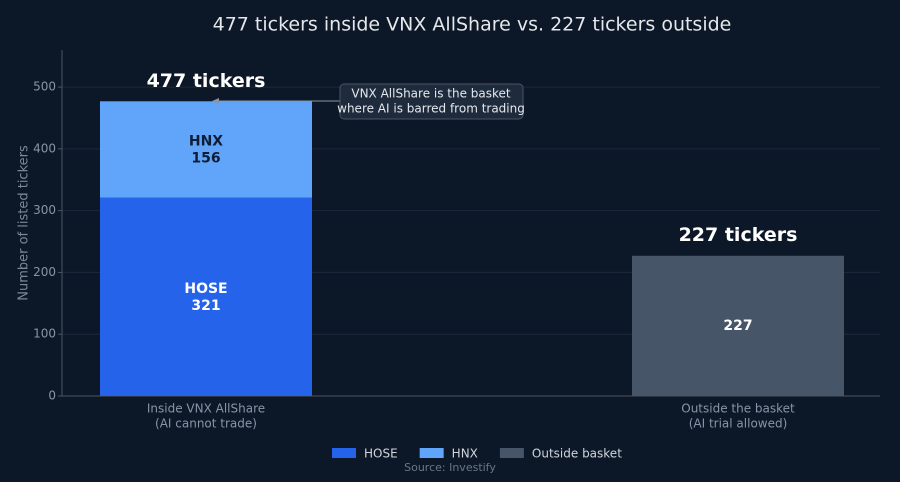  Describe the element at coordinates (44, 87) in the screenshot. I see `y-tick-label: 500` at that location.